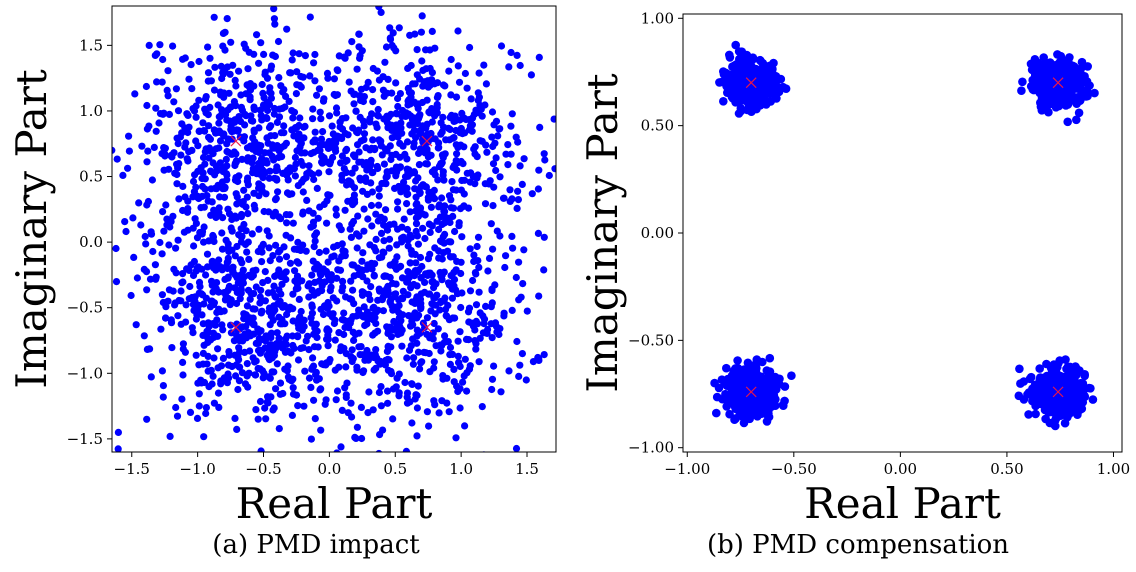  I want to click on y-tick-label: −0.50, so click(651, 340).